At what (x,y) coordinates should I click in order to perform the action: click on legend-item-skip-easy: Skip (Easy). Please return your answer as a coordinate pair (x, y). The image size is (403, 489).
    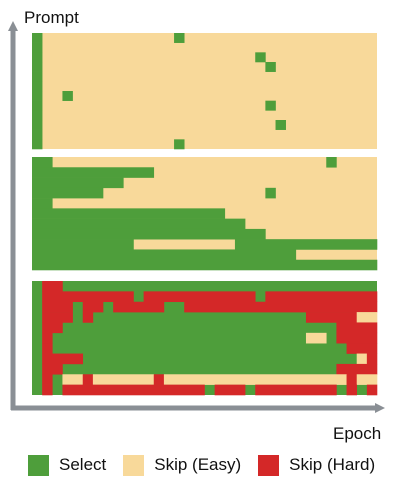
    Looking at the image, I should click on (182, 465).